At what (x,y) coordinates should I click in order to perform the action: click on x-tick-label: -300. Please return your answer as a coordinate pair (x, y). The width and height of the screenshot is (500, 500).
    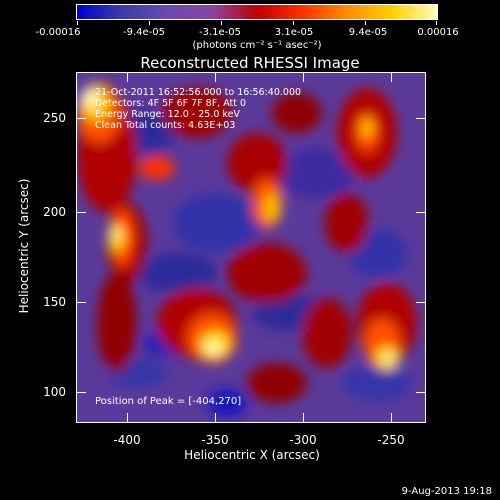
    Looking at the image, I should click on (303, 440).